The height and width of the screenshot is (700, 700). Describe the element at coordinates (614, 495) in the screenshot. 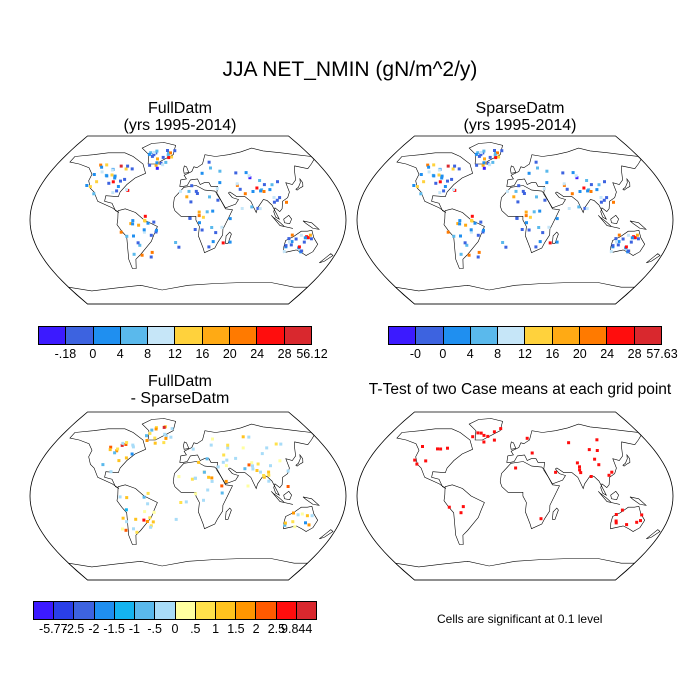

I see `coastline-borneo` at that location.